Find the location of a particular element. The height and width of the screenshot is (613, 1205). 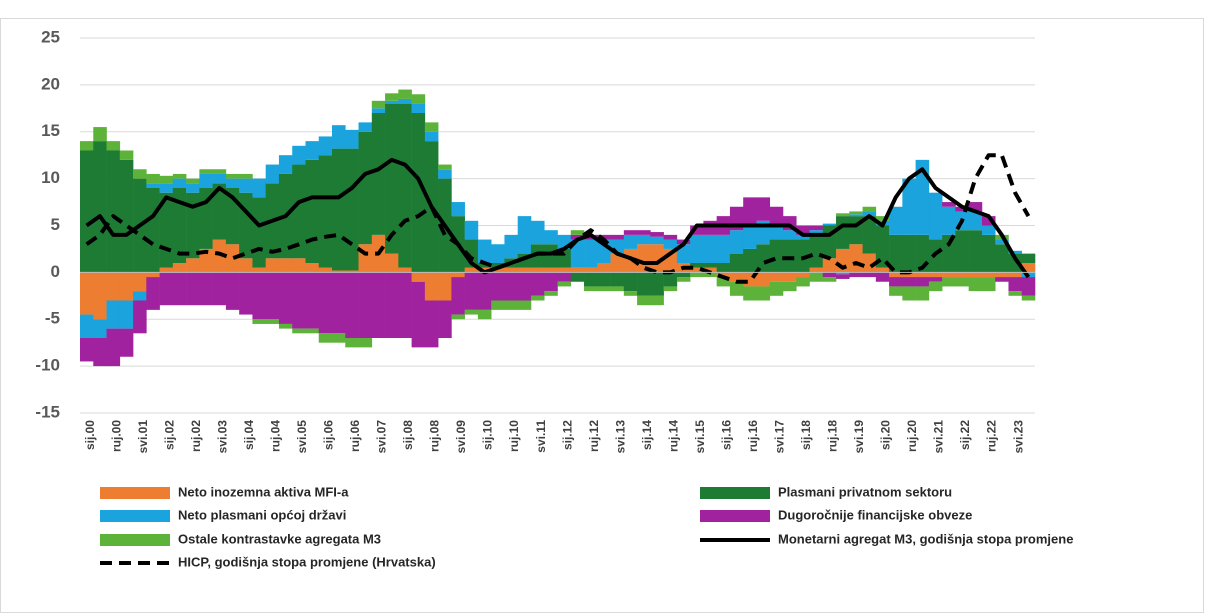

x-tick-label: sij.12 is located at coordinates (567, 435).